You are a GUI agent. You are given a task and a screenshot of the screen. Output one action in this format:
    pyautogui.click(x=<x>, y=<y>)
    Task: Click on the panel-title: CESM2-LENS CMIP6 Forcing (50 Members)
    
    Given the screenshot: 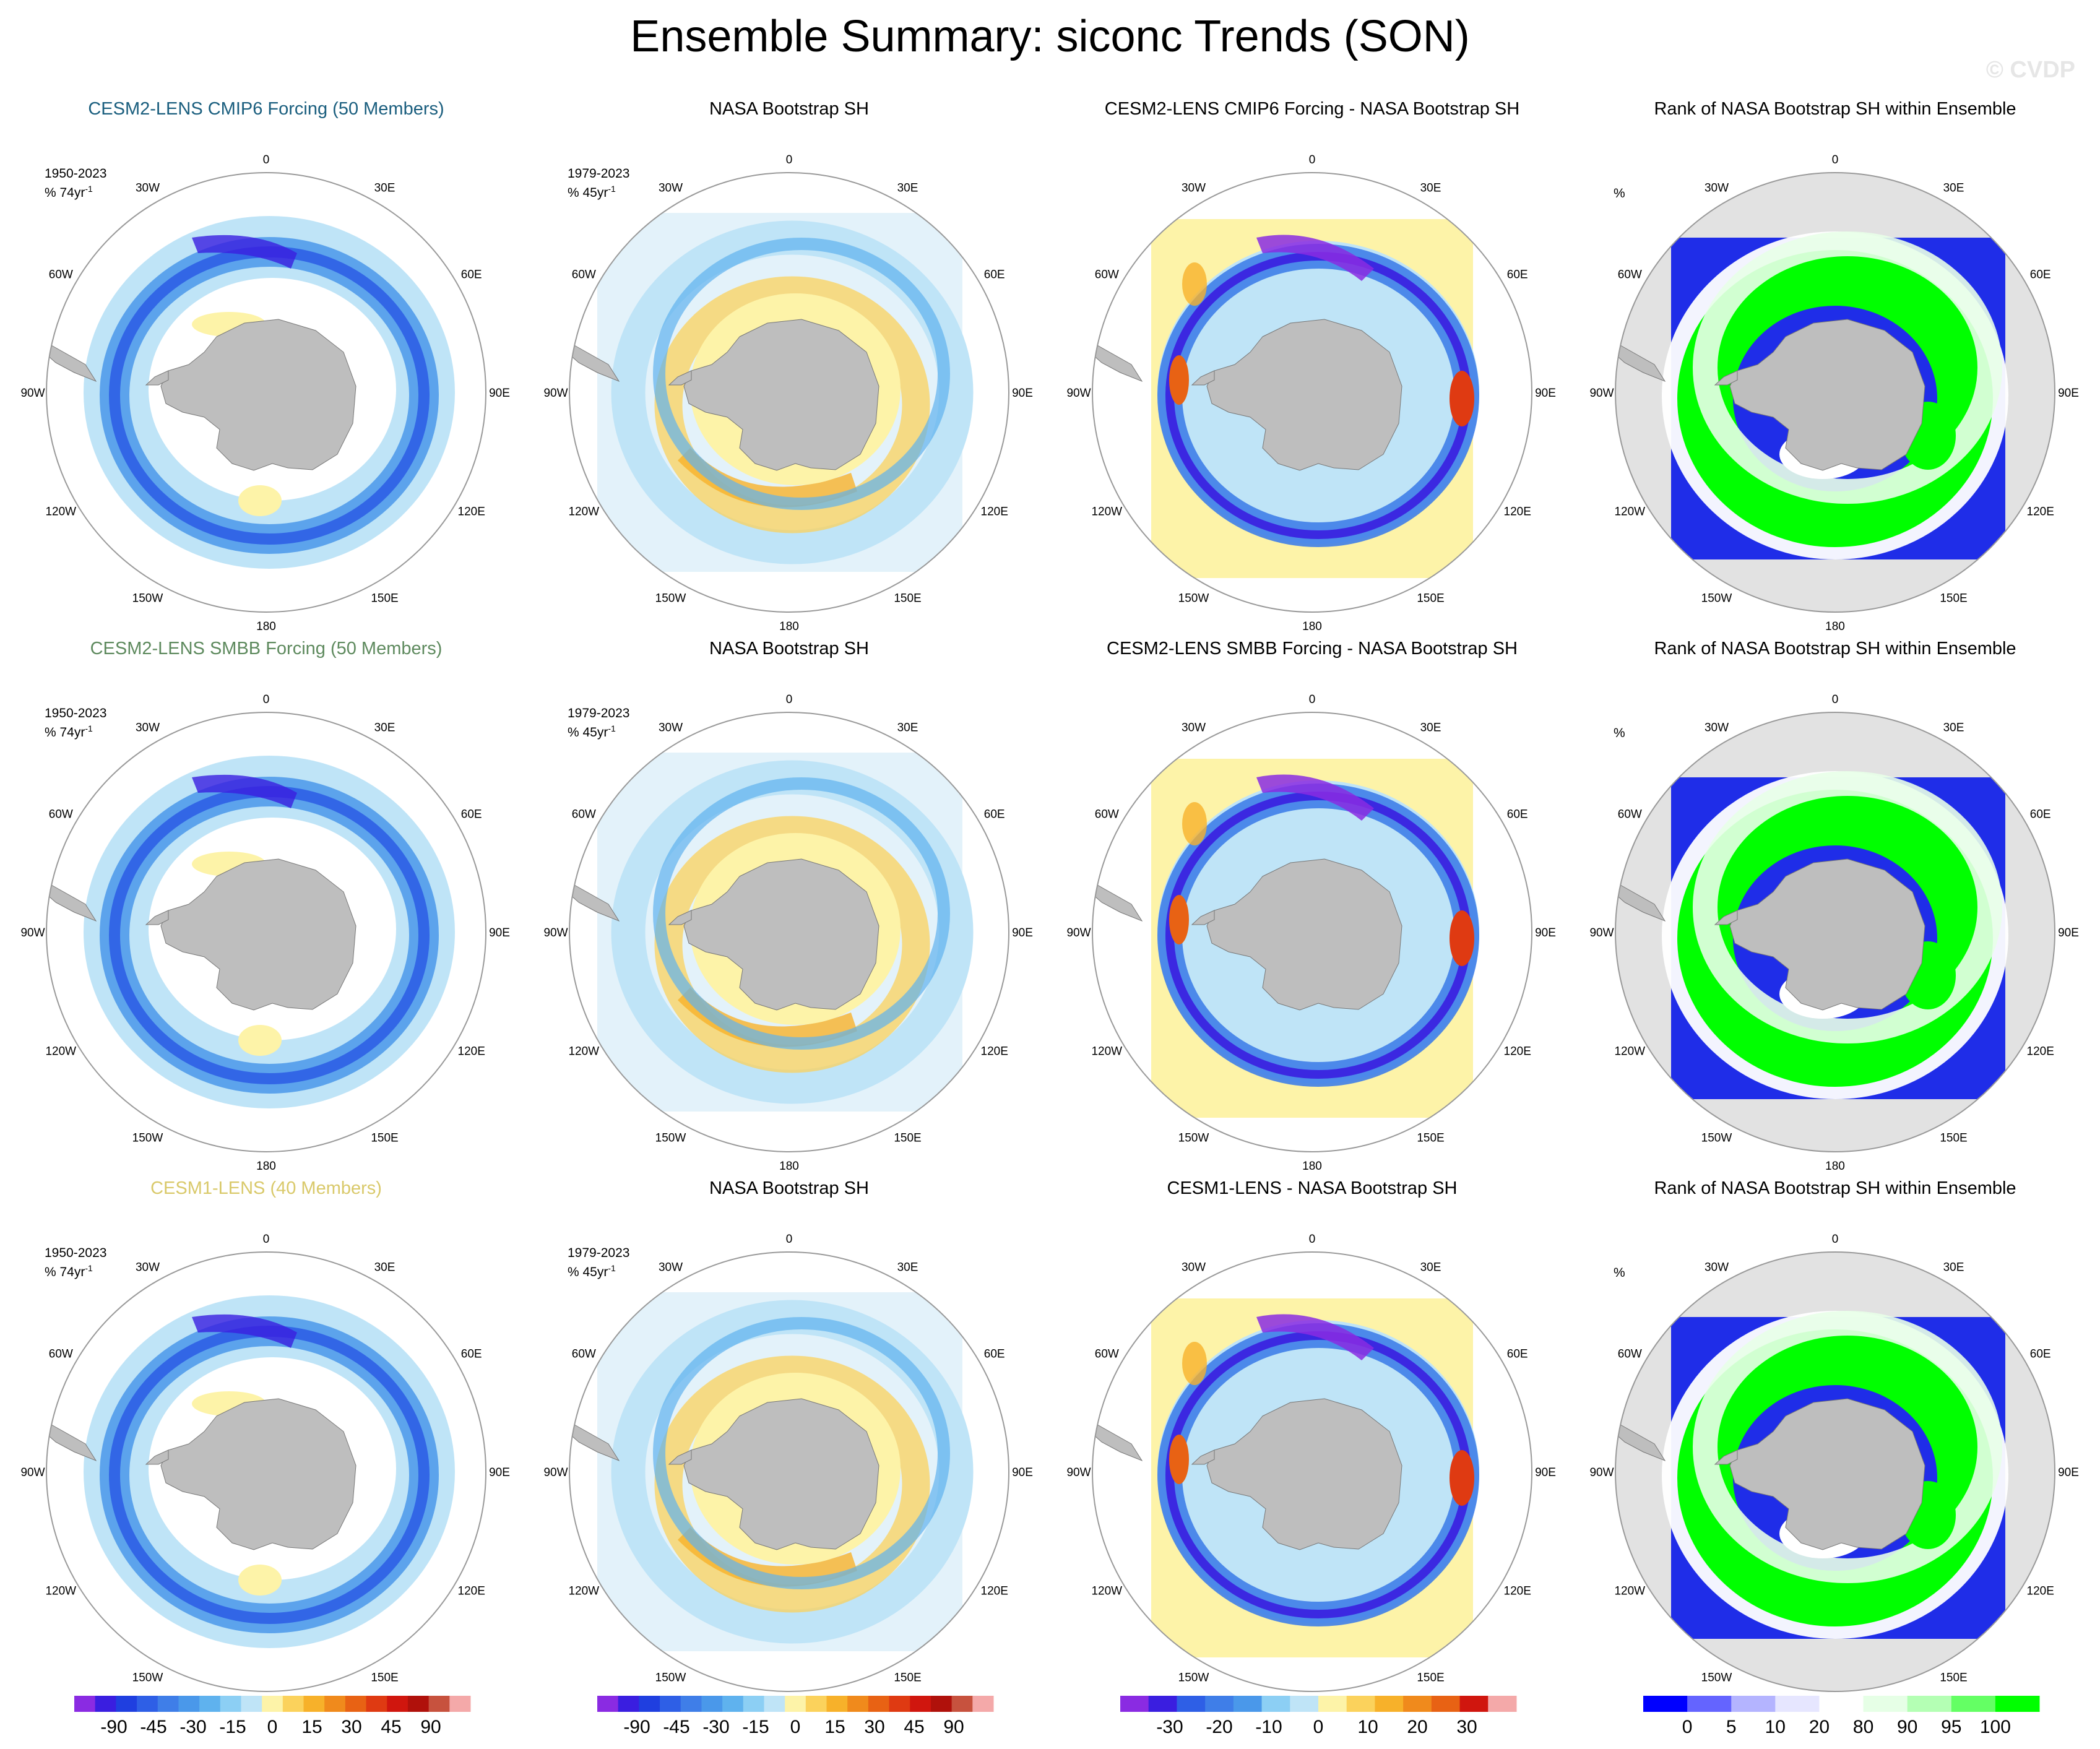 What is the action you would take?
    pyautogui.click(x=266, y=109)
    